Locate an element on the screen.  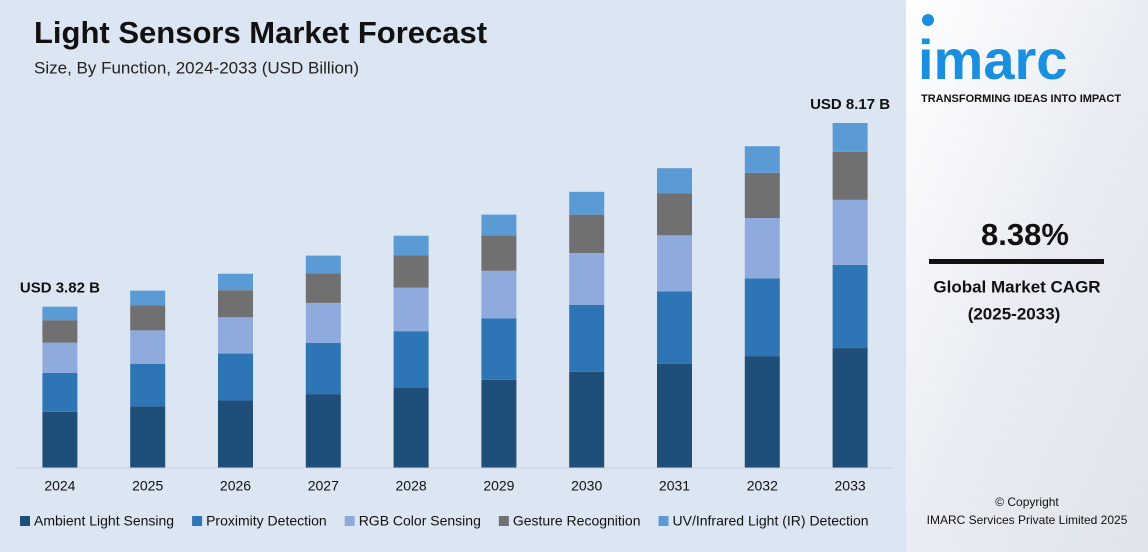
x-tick-label: 2026 is located at coordinates (235, 486).